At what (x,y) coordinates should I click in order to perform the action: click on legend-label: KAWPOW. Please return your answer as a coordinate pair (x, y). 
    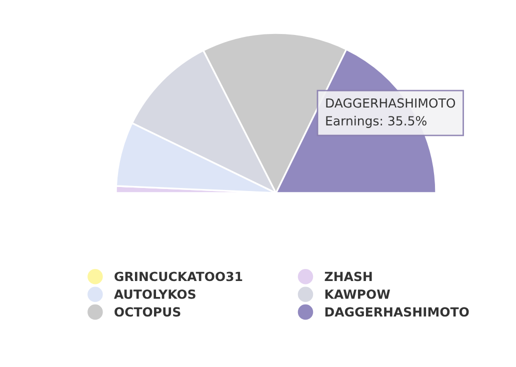
    Looking at the image, I should click on (357, 294).